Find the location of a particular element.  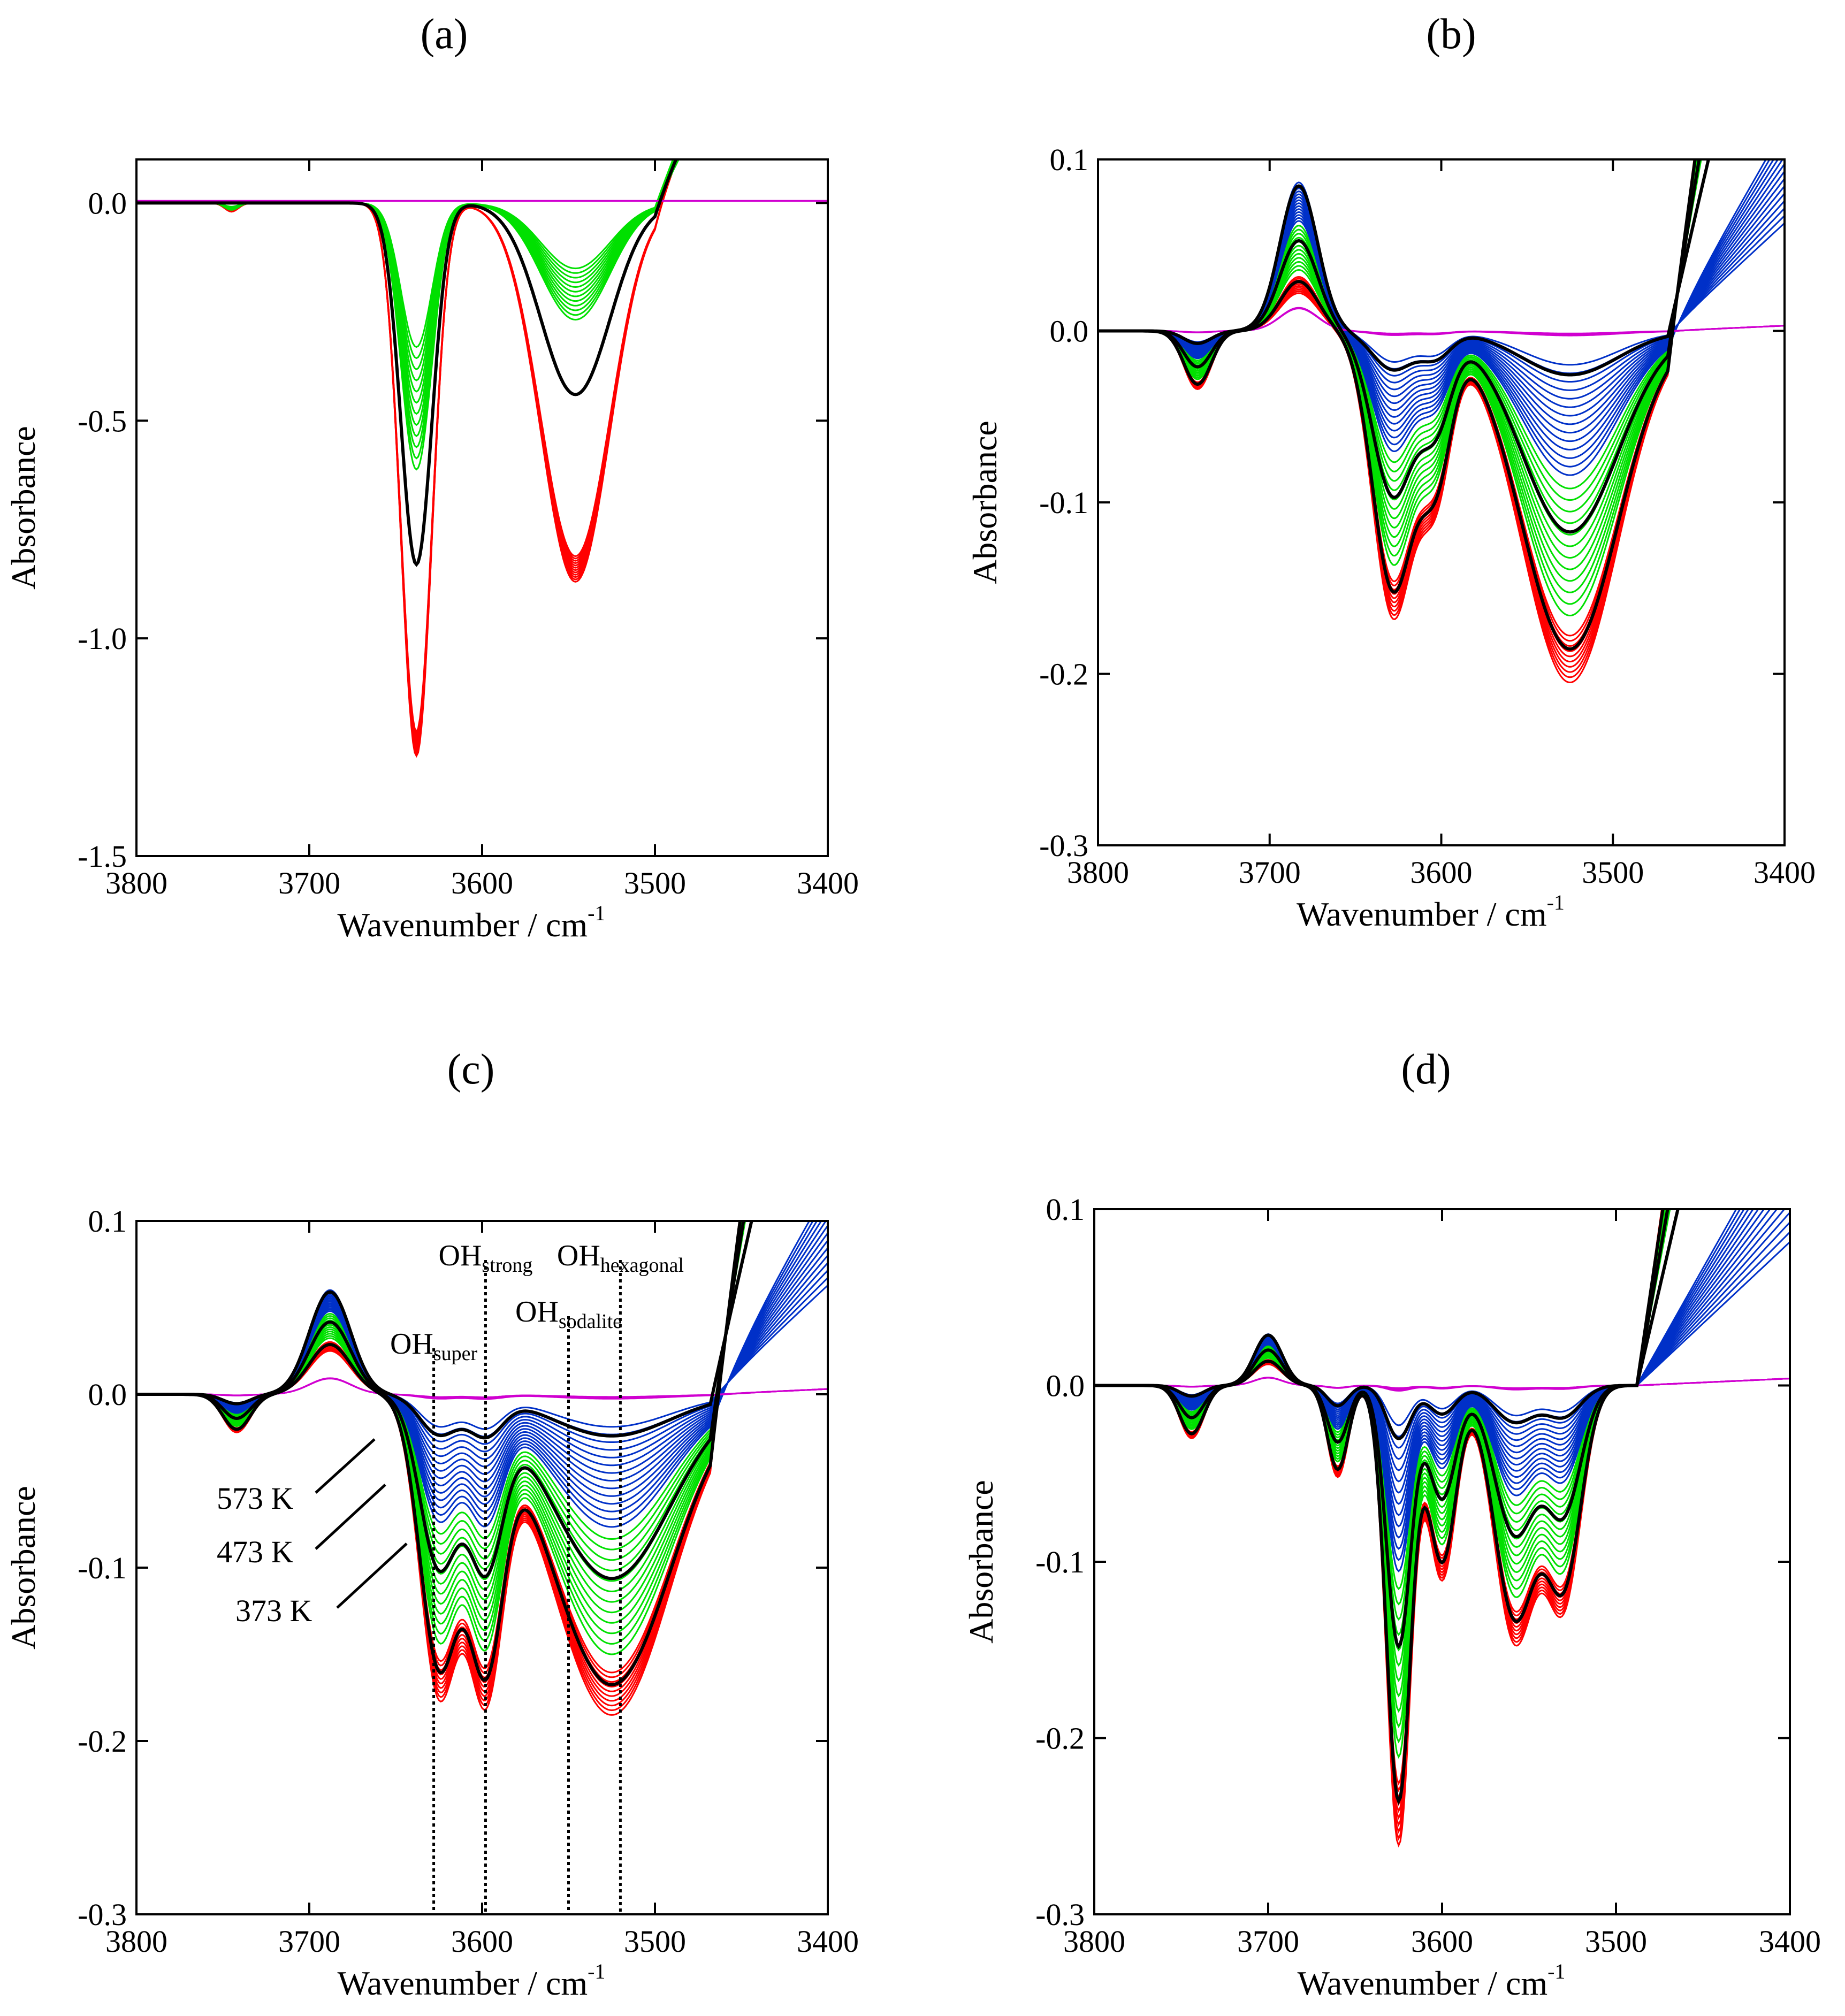

panel-label: (a) is located at coordinates (444, 34).